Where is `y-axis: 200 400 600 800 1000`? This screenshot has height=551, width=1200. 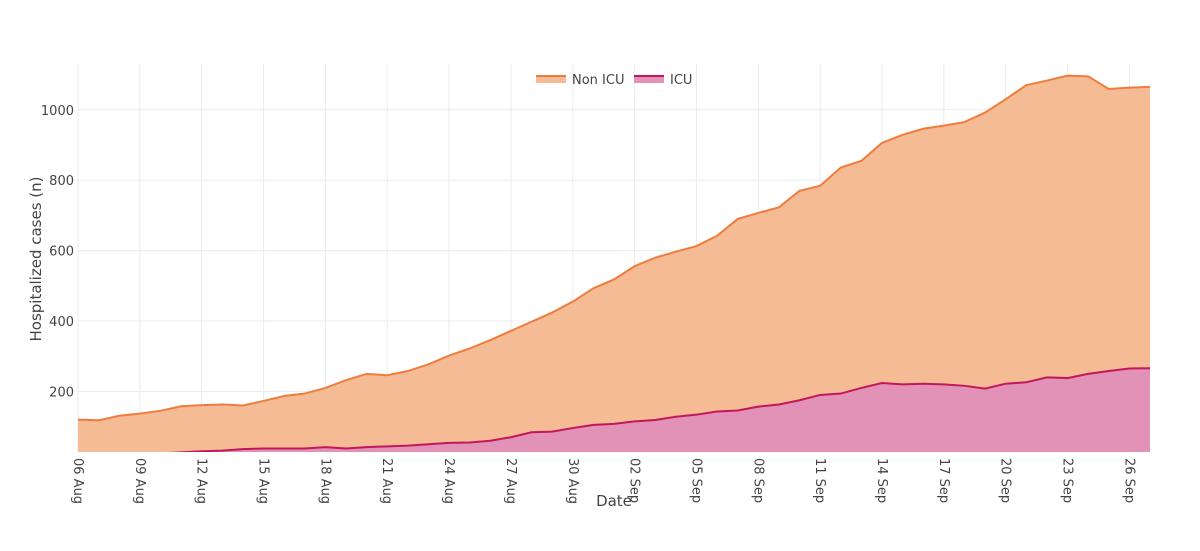 y-axis: 200 400 600 800 1000 is located at coordinates (57, 252).